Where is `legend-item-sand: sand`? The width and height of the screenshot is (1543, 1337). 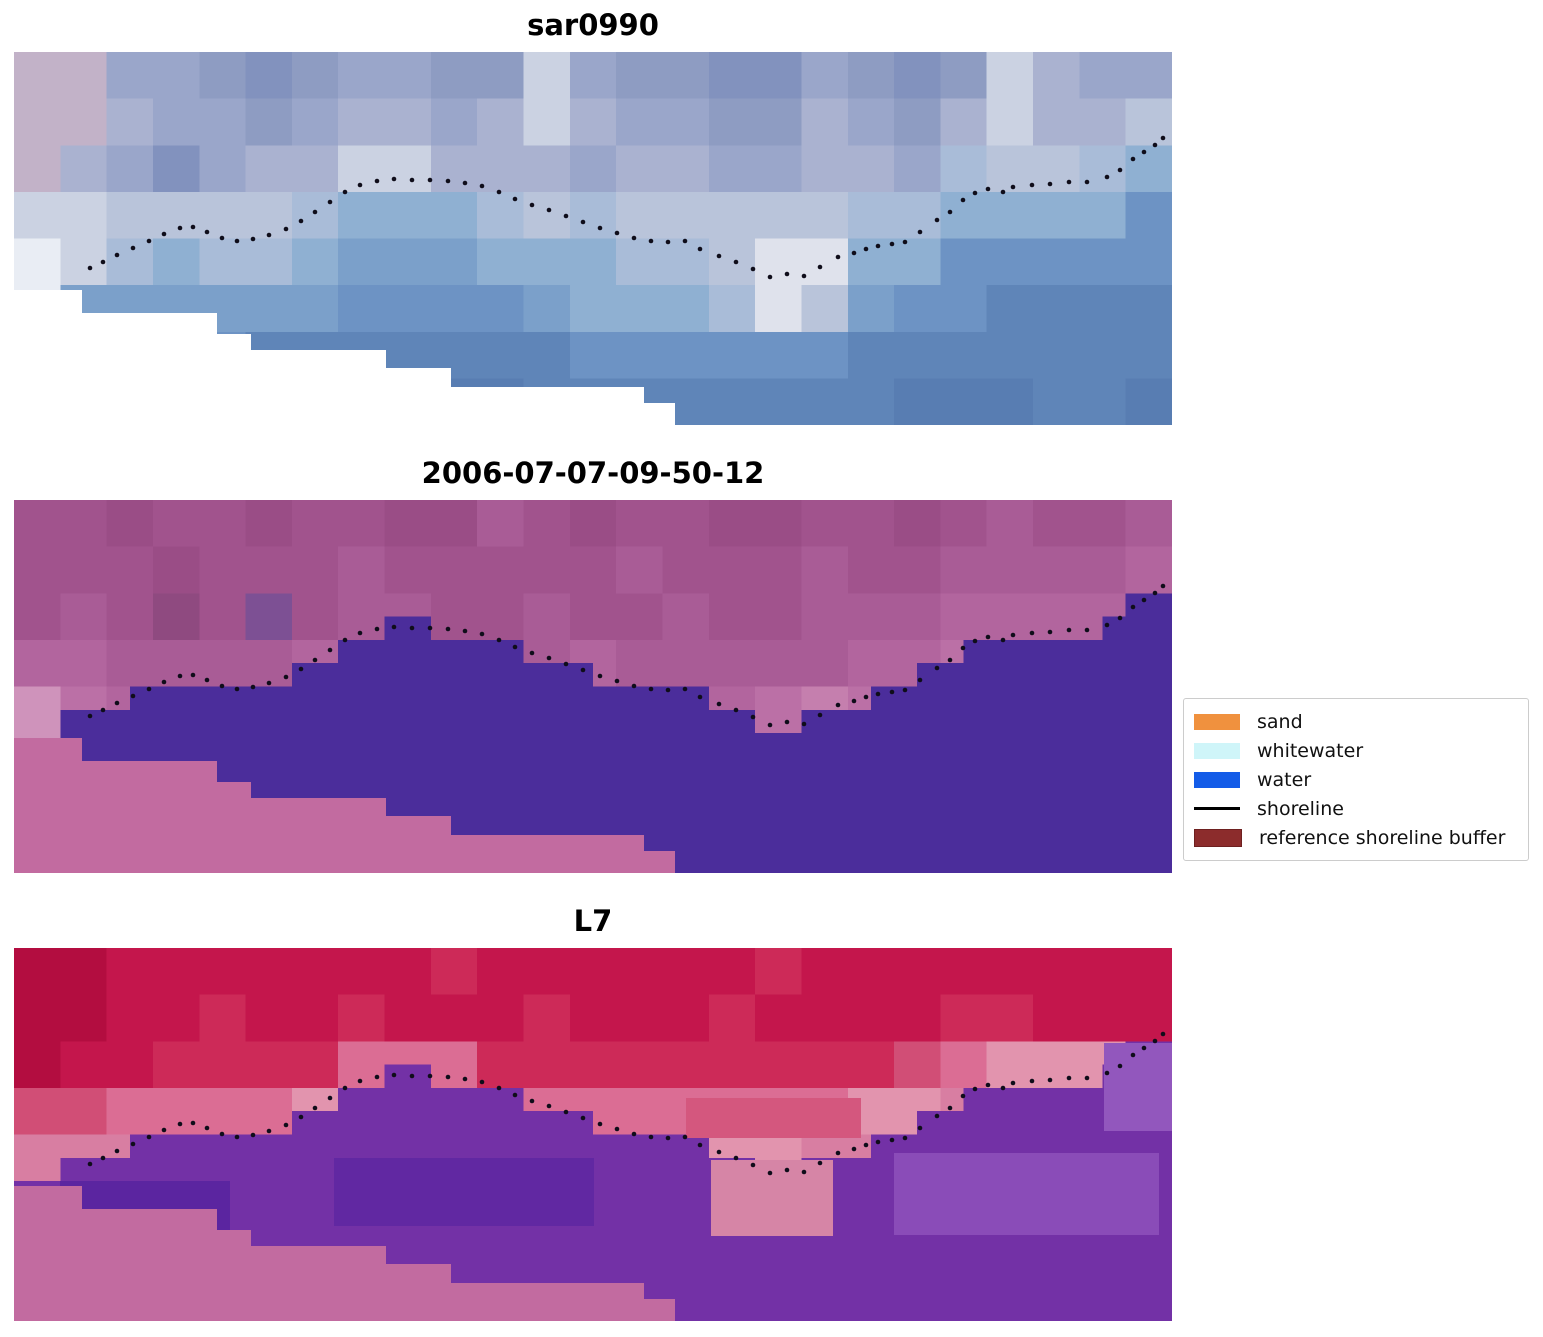
legend-item-sand: sand is located at coordinates (1356, 721).